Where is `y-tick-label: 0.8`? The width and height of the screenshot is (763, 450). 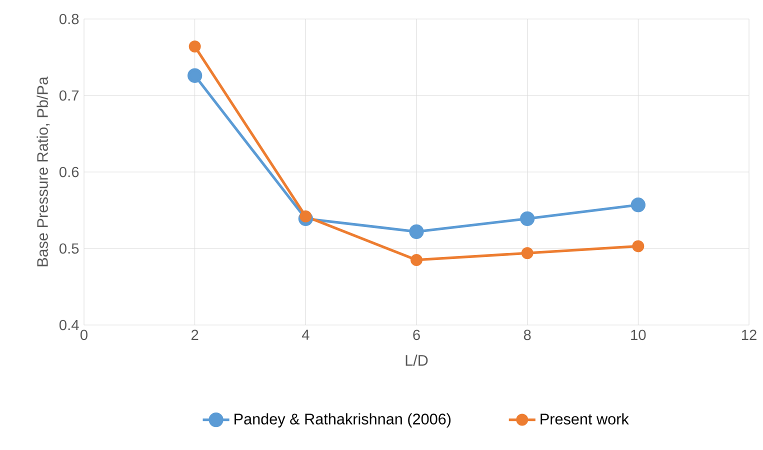 y-tick-label: 0.8 is located at coordinates (69, 19).